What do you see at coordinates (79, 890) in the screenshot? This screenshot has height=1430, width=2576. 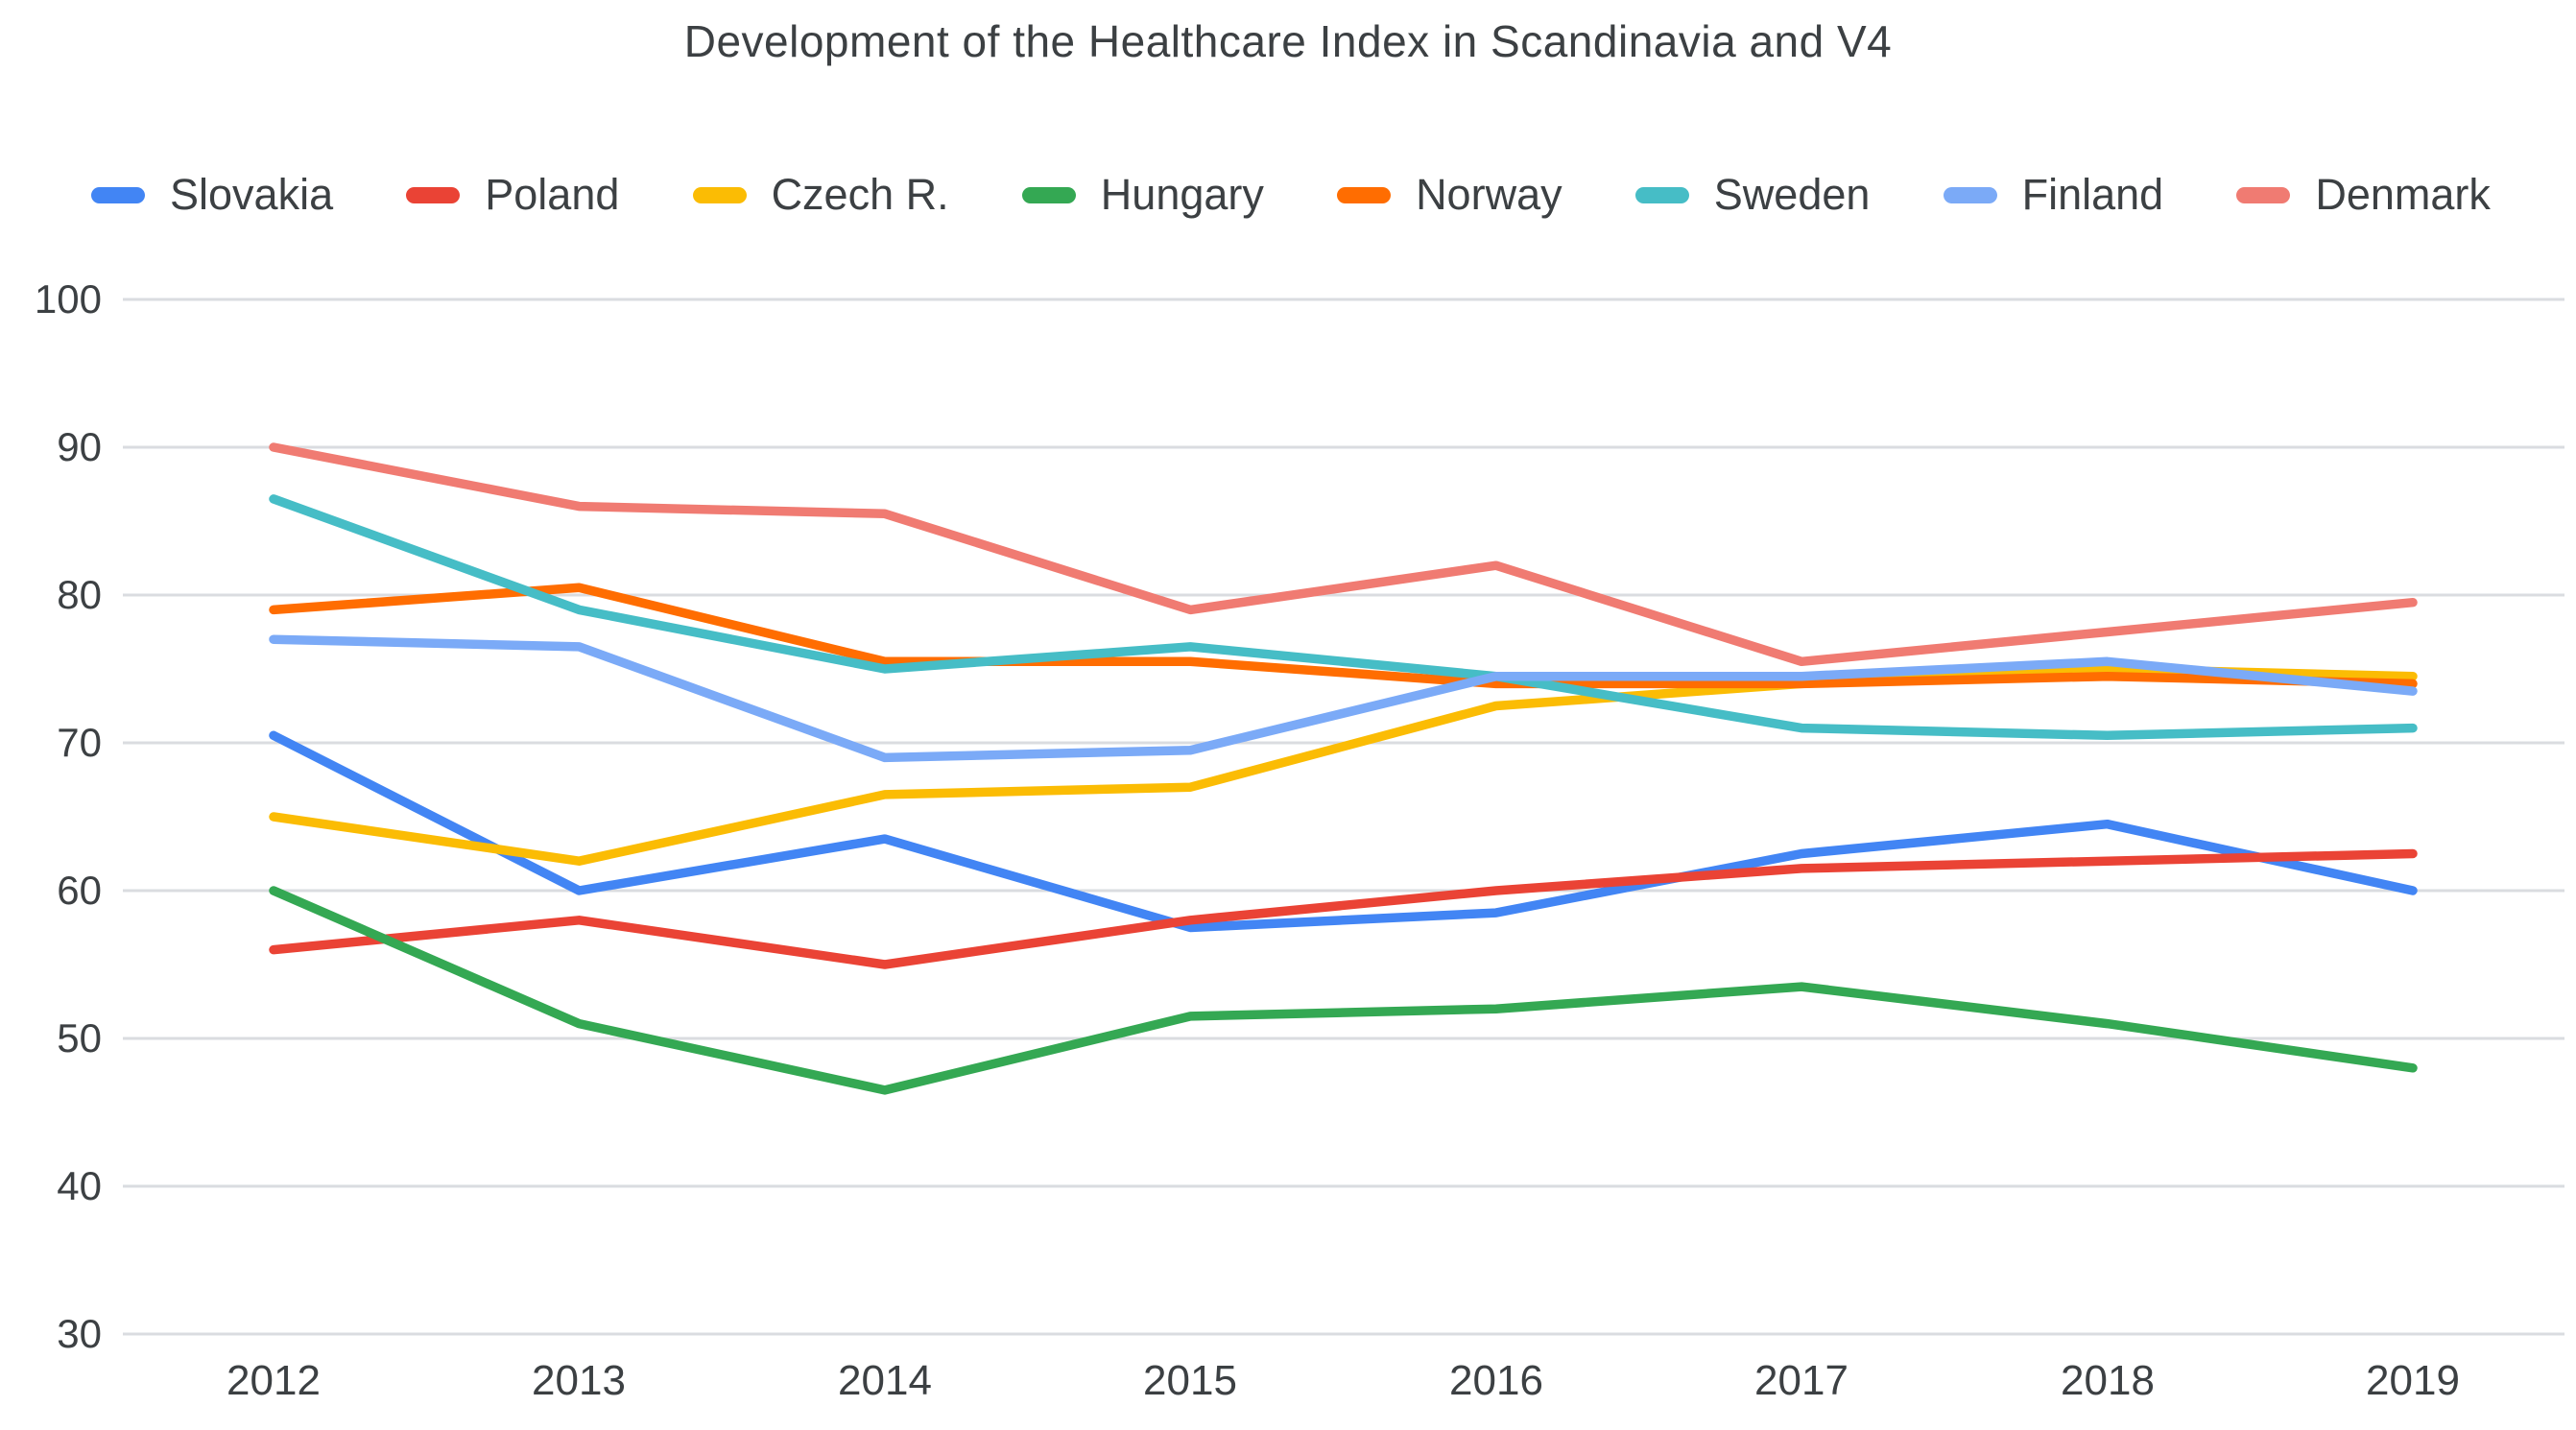 I see `y-axis-tick: 60` at bounding box center [79, 890].